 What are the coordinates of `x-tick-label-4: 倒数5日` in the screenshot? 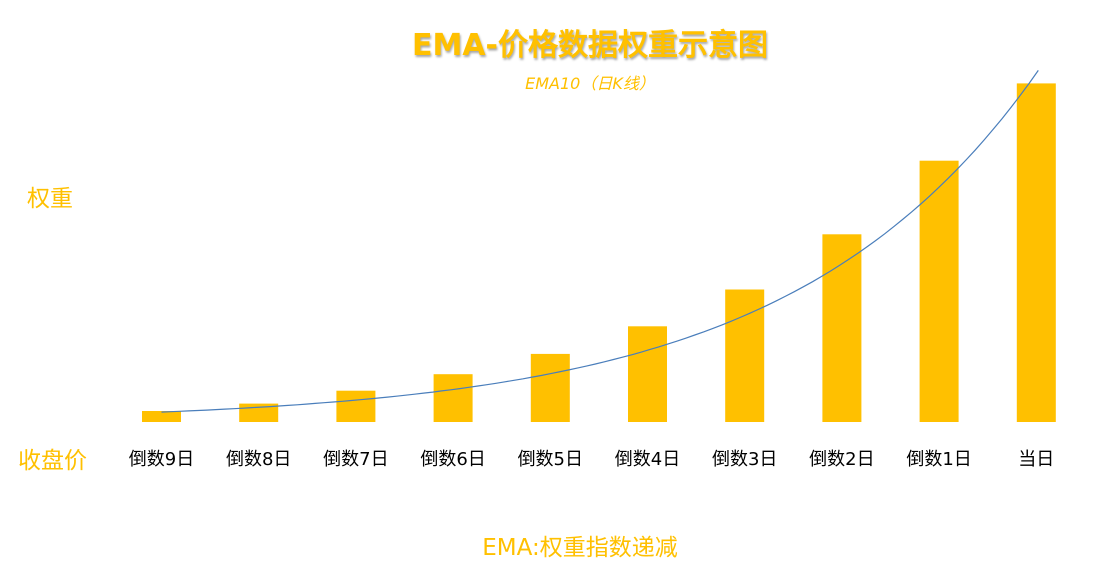 It's located at (550, 459).